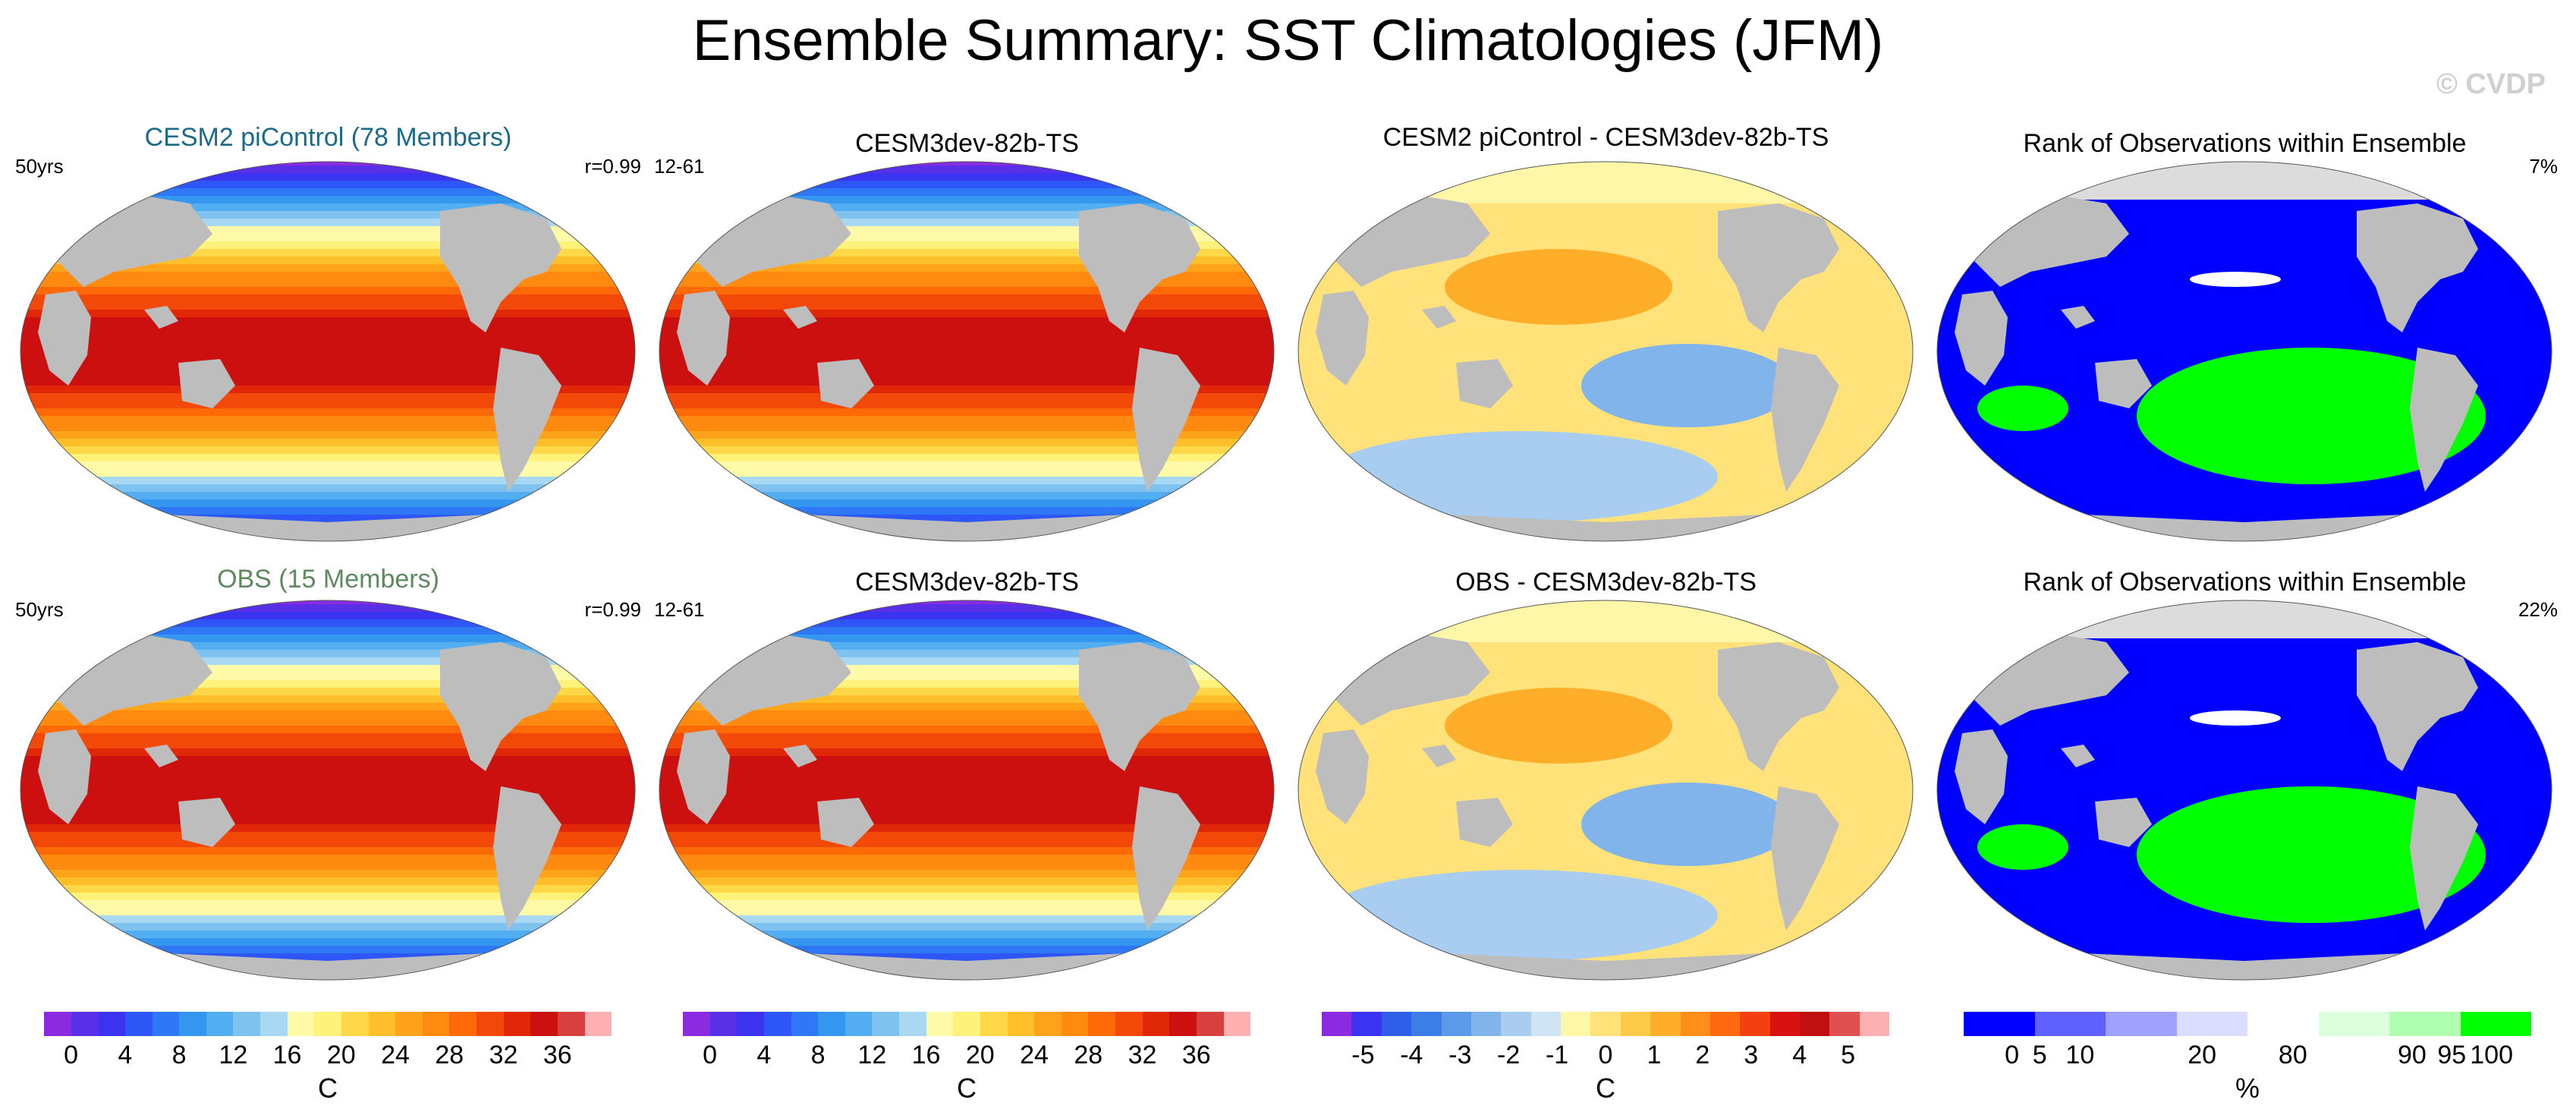 This screenshot has width=2576, height=1115. Describe the element at coordinates (2247, 1056) in the screenshot. I see `colorbar-ticks: 0 5 10 20 80 90 95 100` at that location.